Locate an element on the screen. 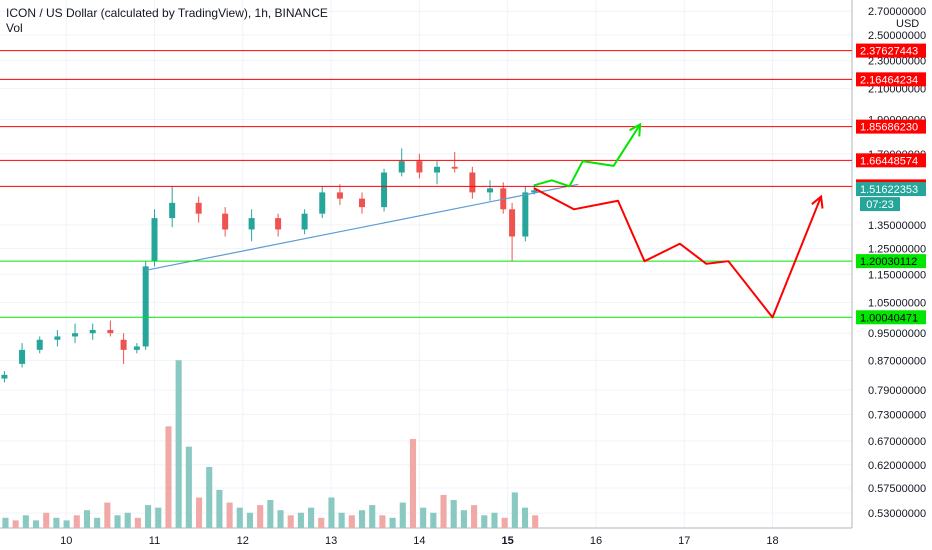 This screenshot has height=550, width=932. countdown-box is located at coordinates (880, 204).